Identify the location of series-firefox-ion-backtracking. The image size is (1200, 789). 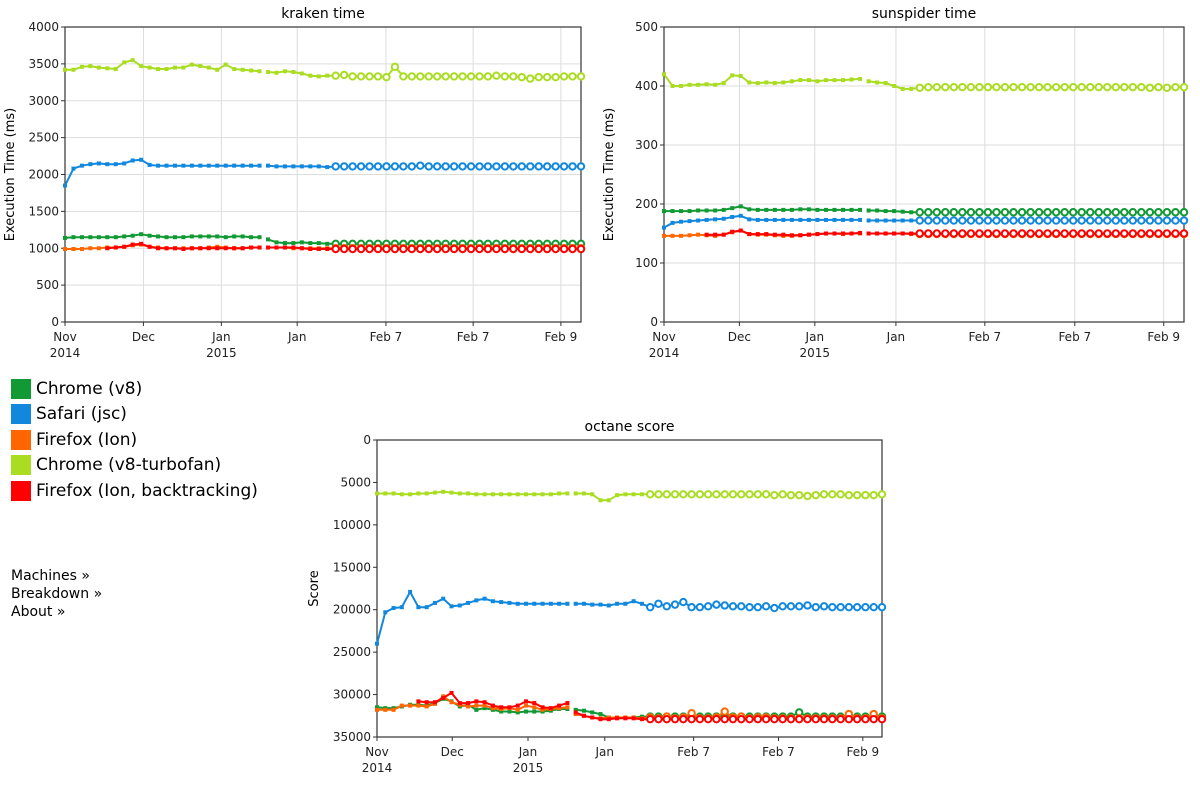
(345, 247).